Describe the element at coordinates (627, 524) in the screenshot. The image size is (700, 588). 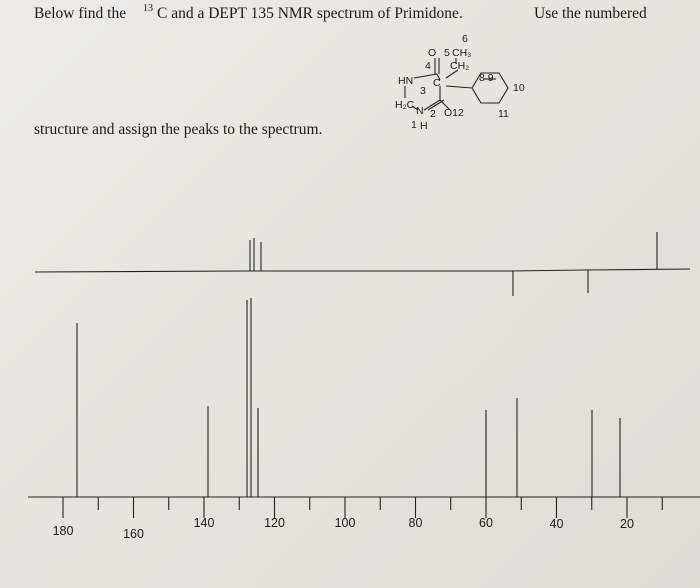
I see `axis-label: 20` at that location.